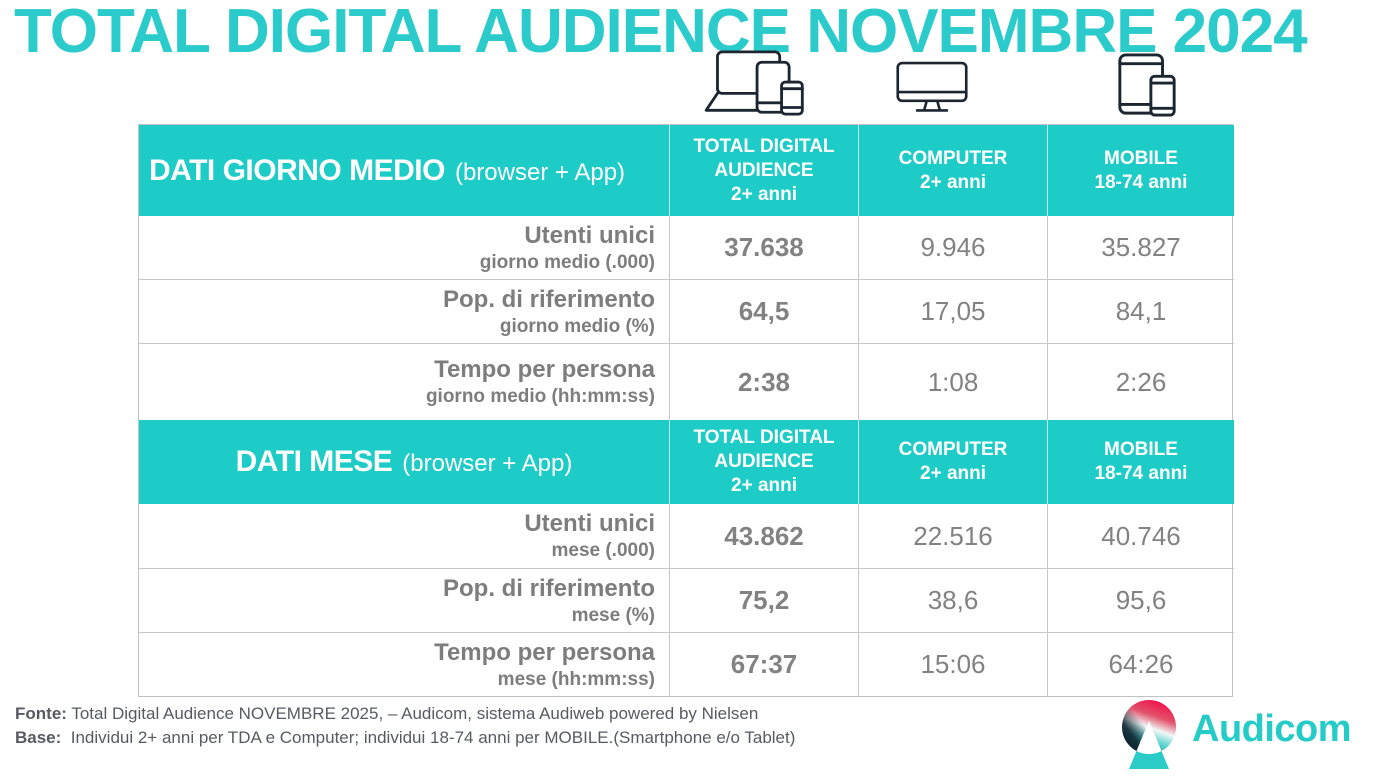  I want to click on value-tda: 75,2, so click(763, 600).